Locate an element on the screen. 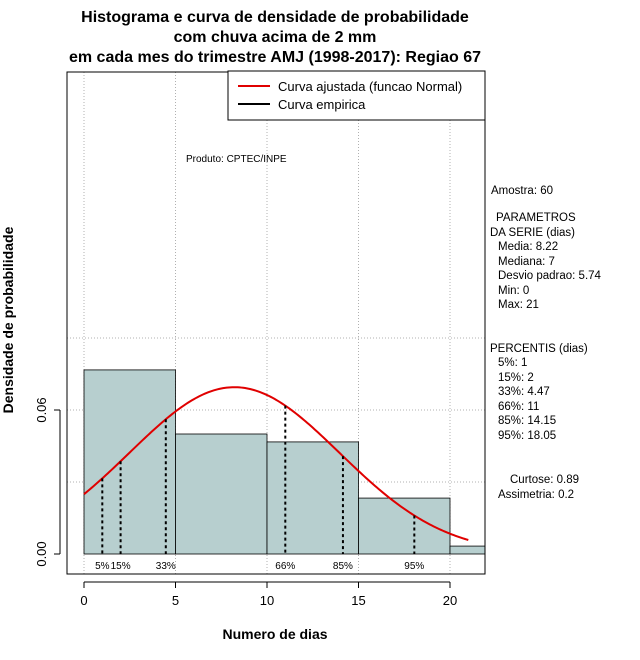 This screenshot has height=660, width=640. stat-desvio: Desvio padrao: 5.74 is located at coordinates (550, 276).